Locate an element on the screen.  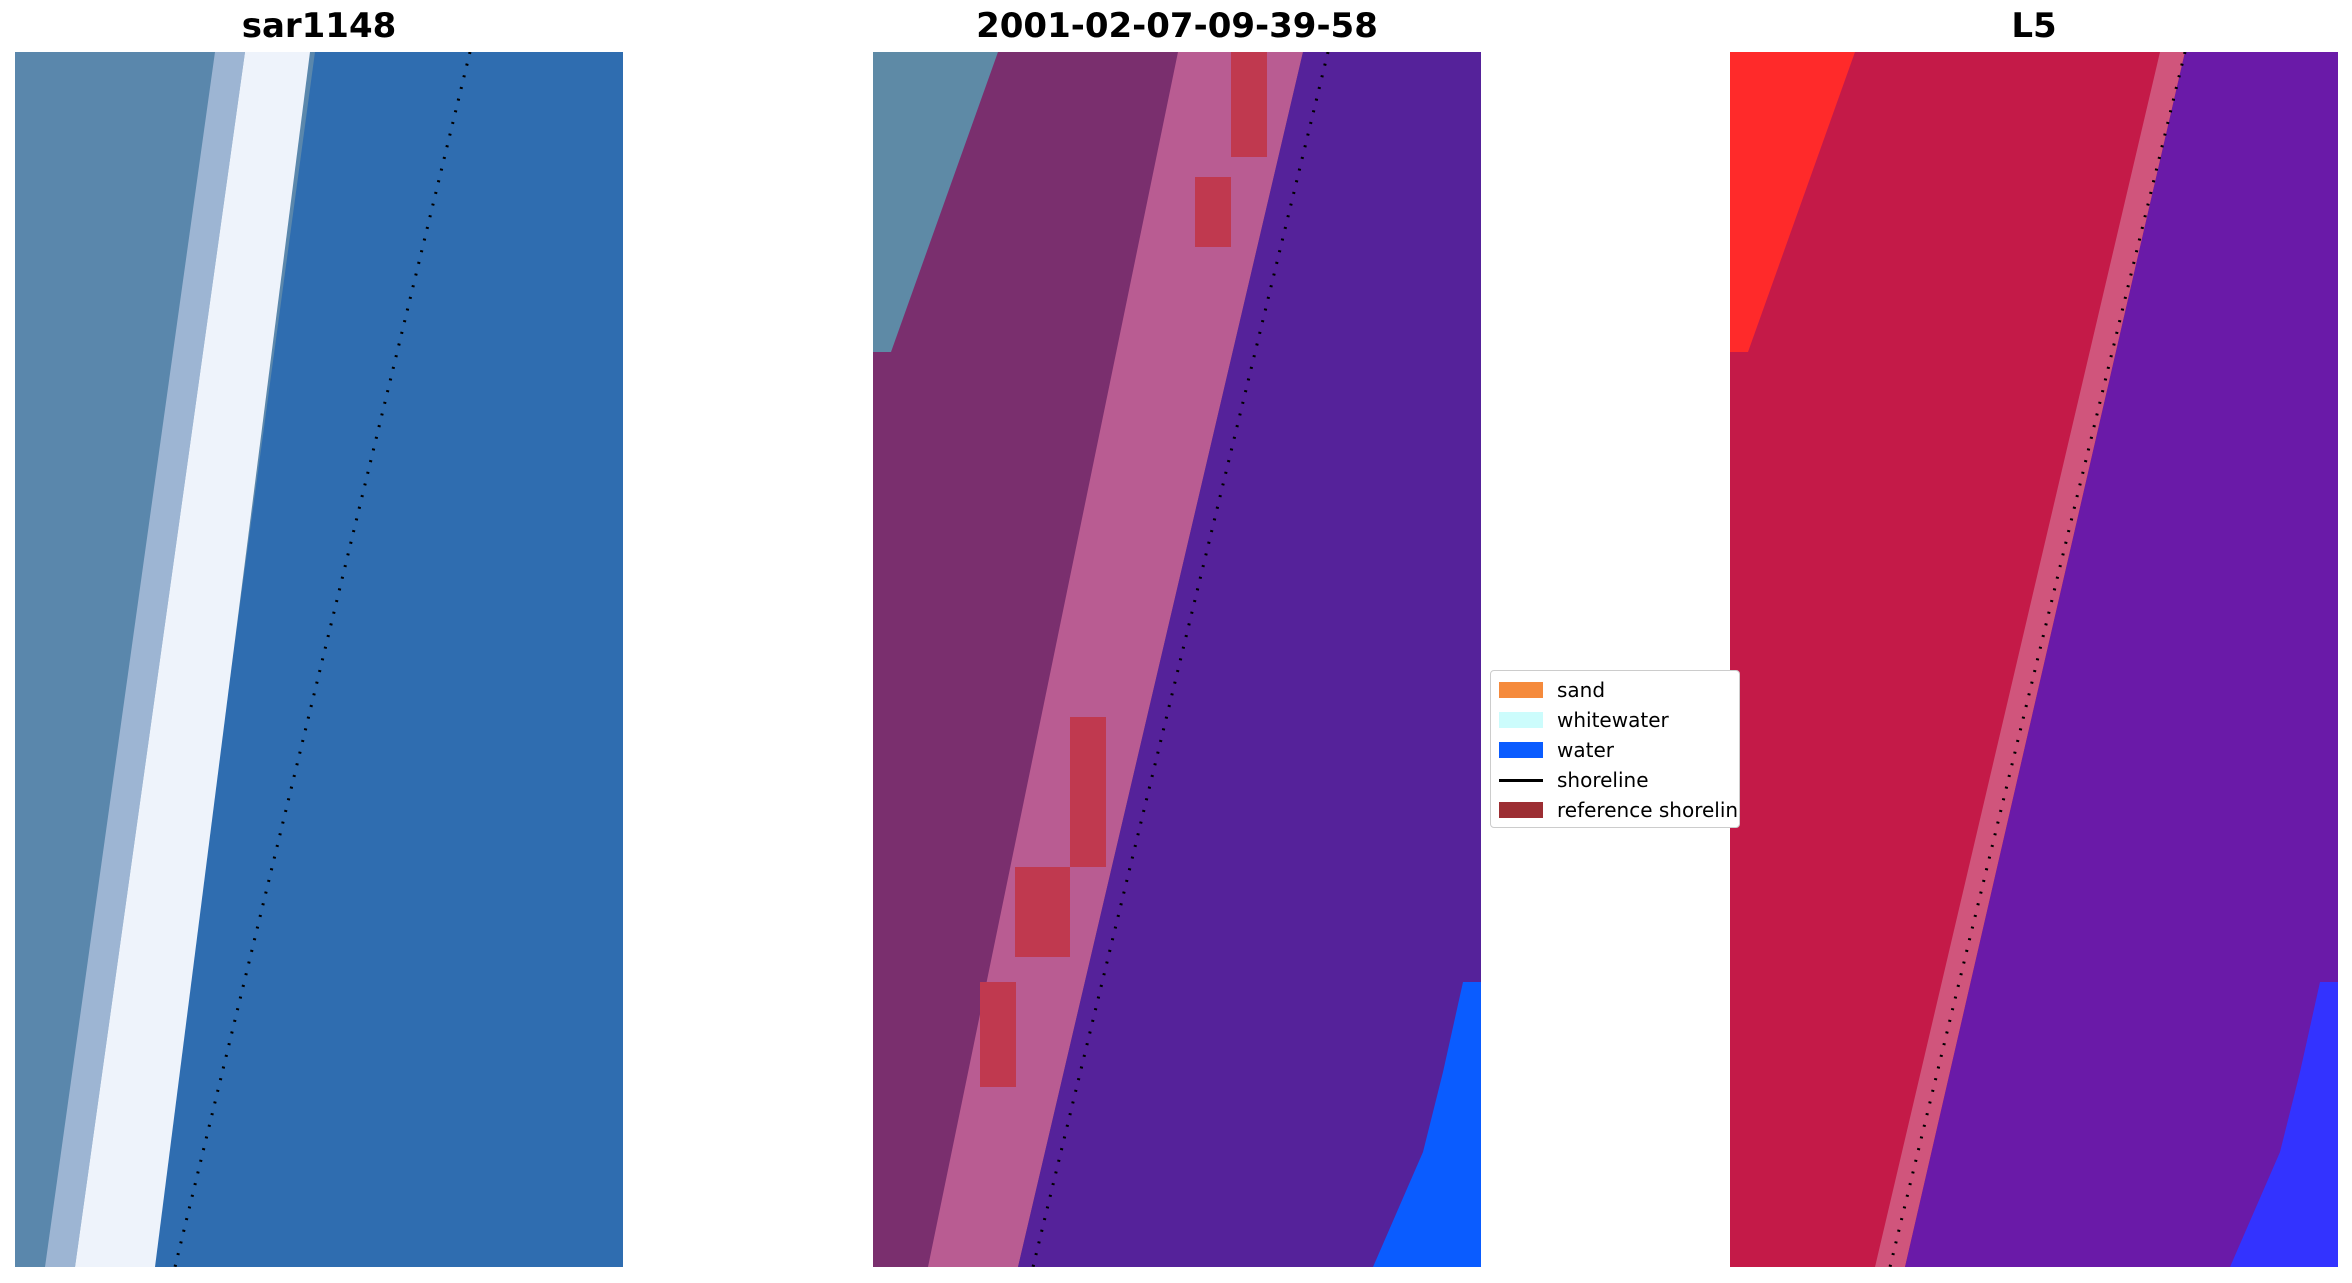
legend-swatch-whitewater is located at coordinates (1521, 720).